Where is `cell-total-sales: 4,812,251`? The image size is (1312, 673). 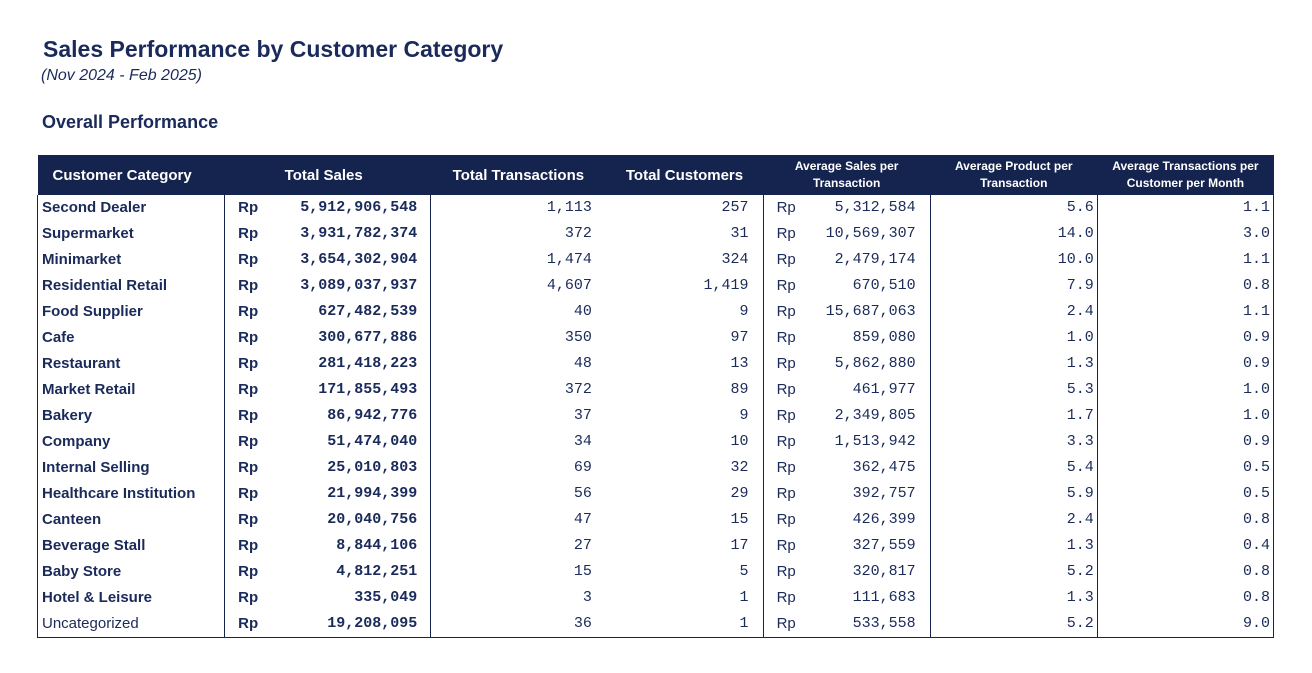
cell-total-sales: 4,812,251 is located at coordinates (352, 572).